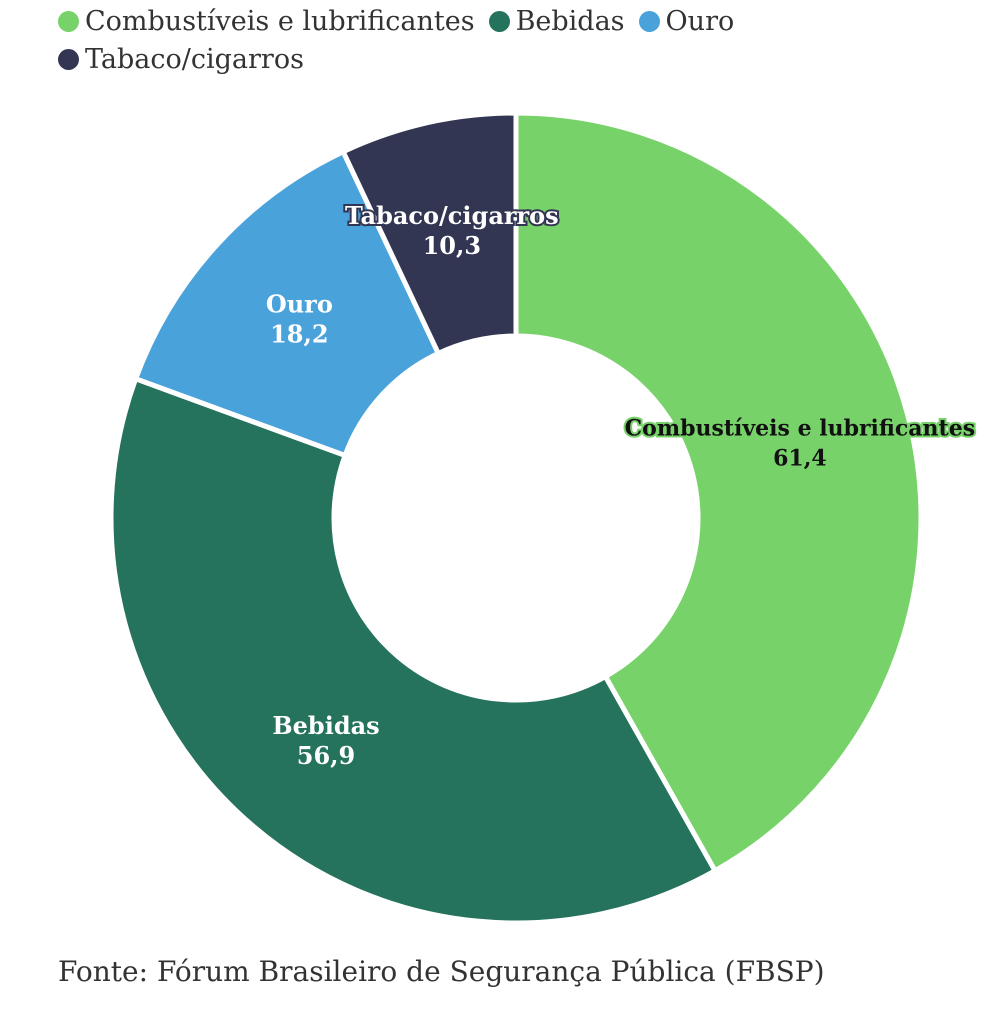 This screenshot has width=997, height=1024. Describe the element at coordinates (499, 21) in the screenshot. I see `legend-swatch-bebidas` at that location.